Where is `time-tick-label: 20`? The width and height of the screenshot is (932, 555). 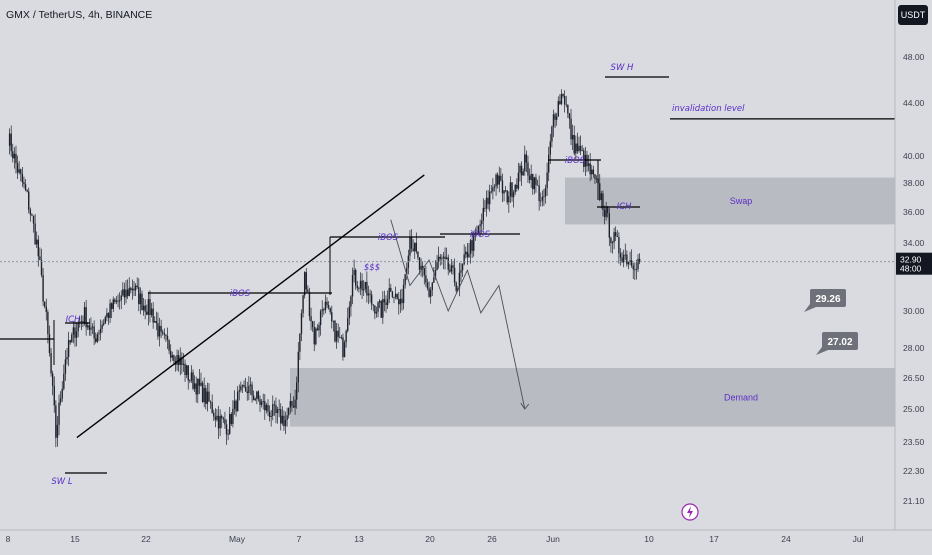 time-tick-label: 20 is located at coordinates (430, 539).